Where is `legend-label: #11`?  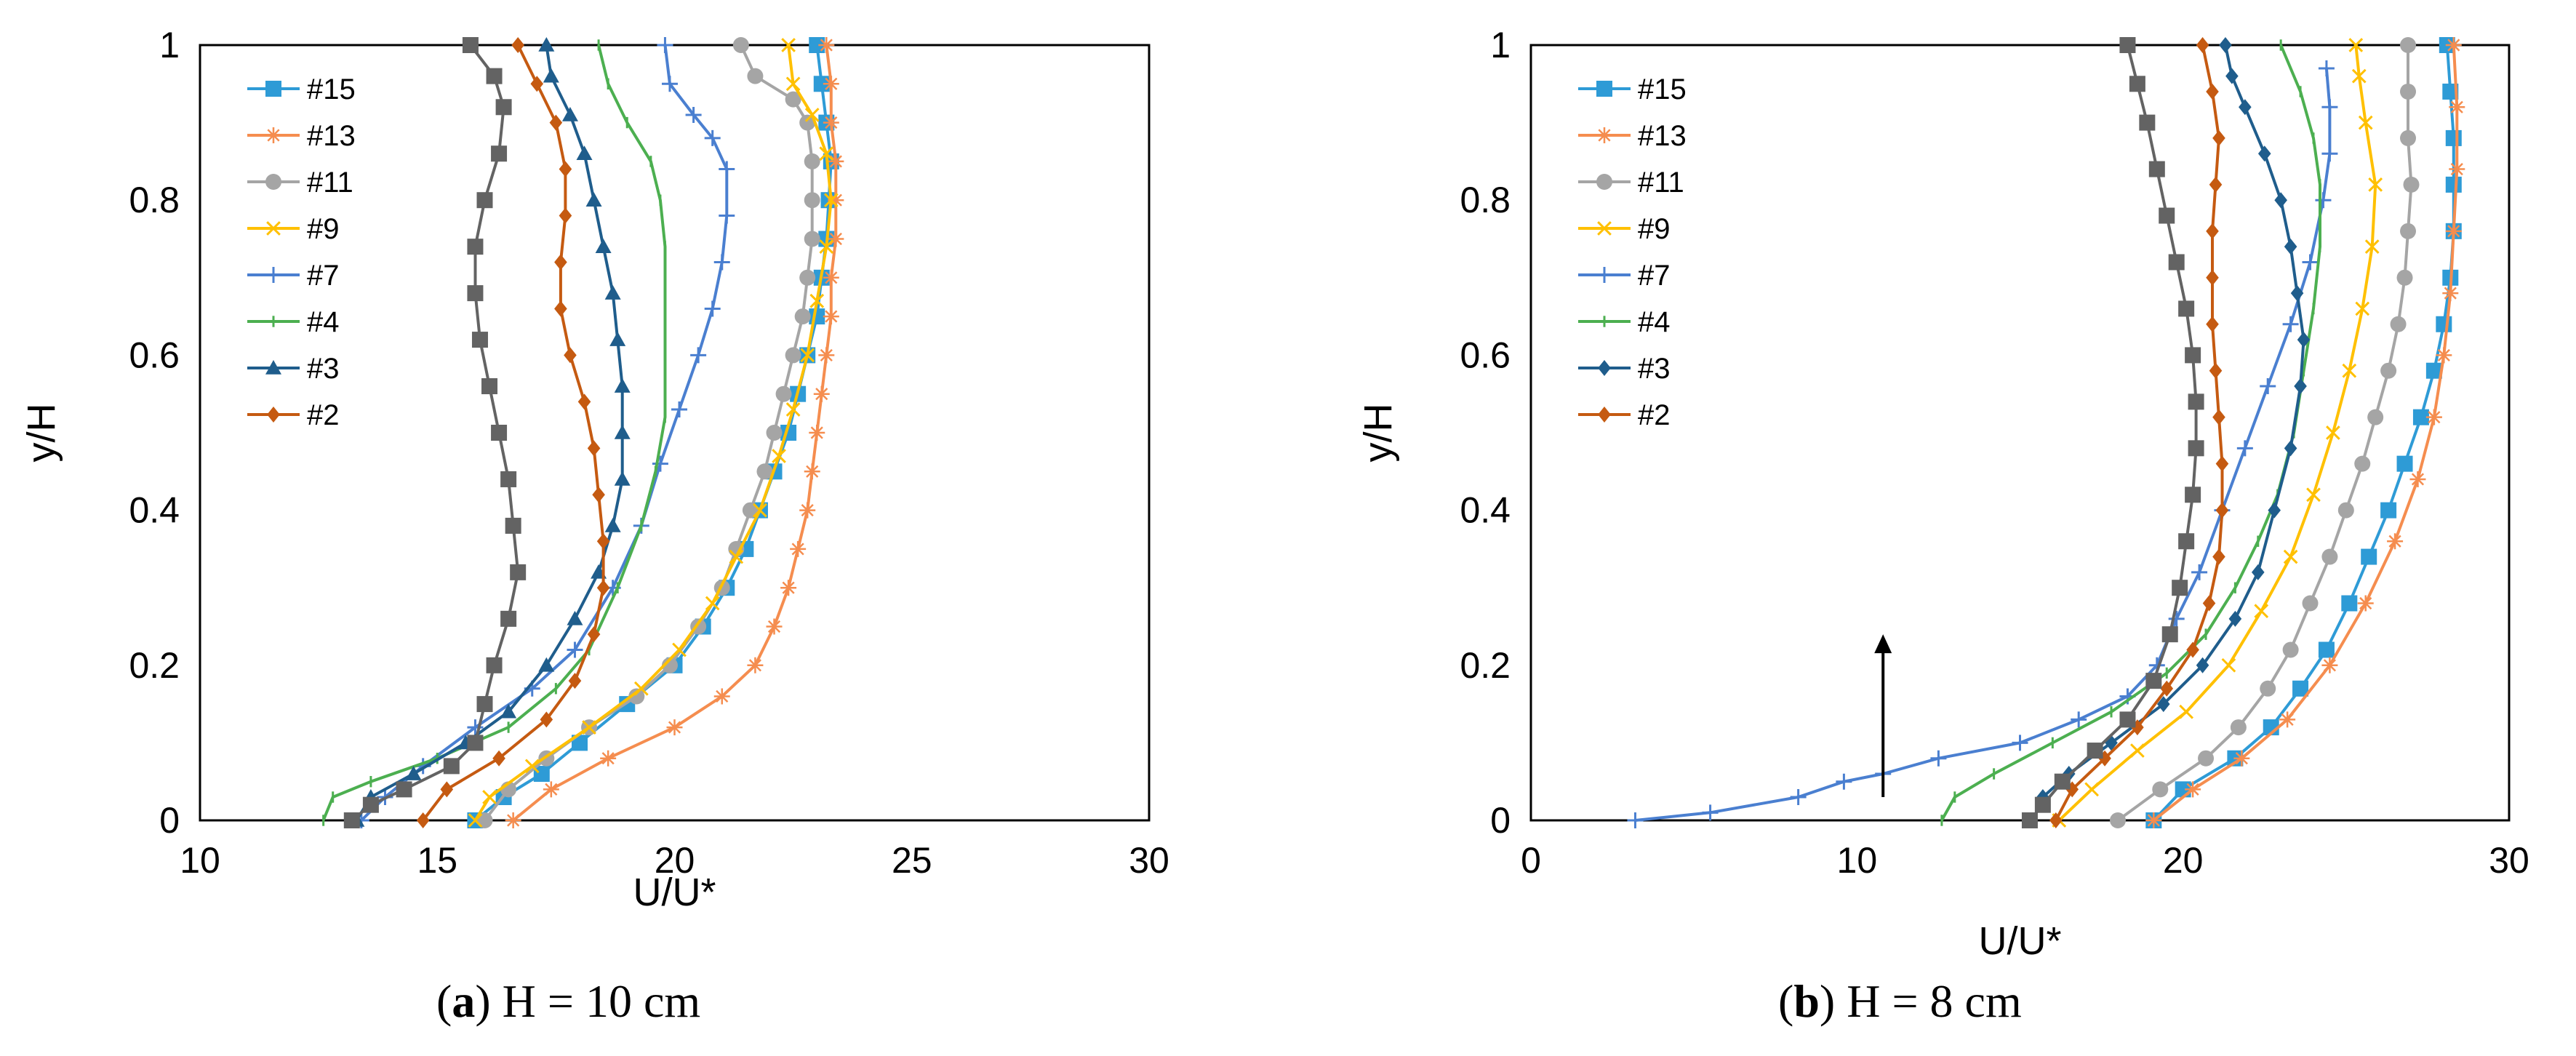
legend-label: #11 is located at coordinates (1661, 183).